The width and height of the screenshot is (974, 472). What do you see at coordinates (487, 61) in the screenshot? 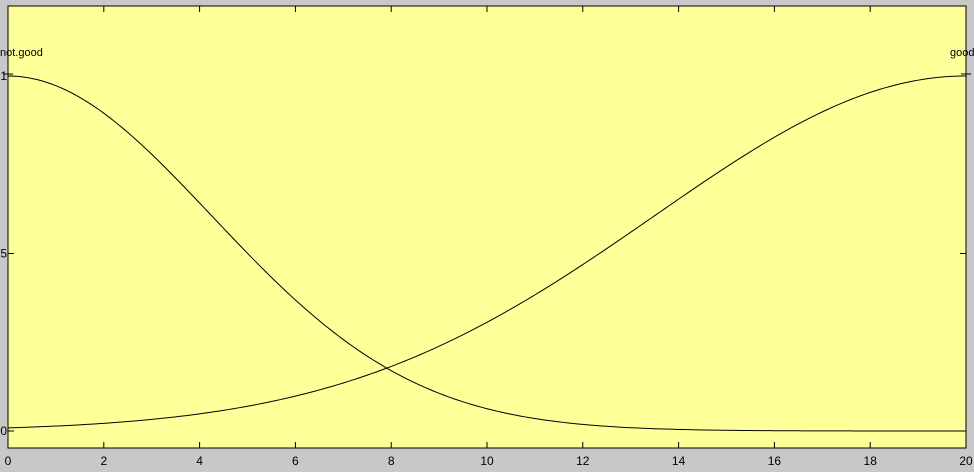
I see `labels: not.good good` at bounding box center [487, 61].